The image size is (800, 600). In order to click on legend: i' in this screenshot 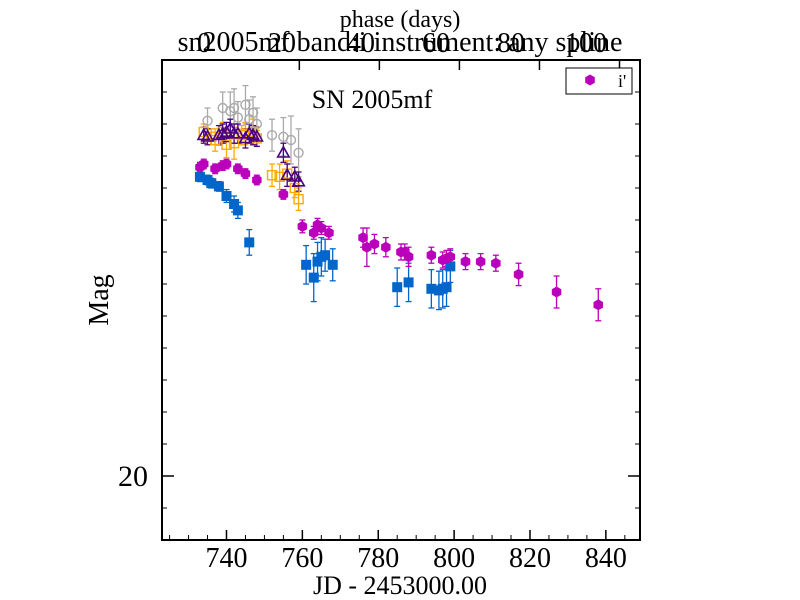, I will do `click(599, 81)`.